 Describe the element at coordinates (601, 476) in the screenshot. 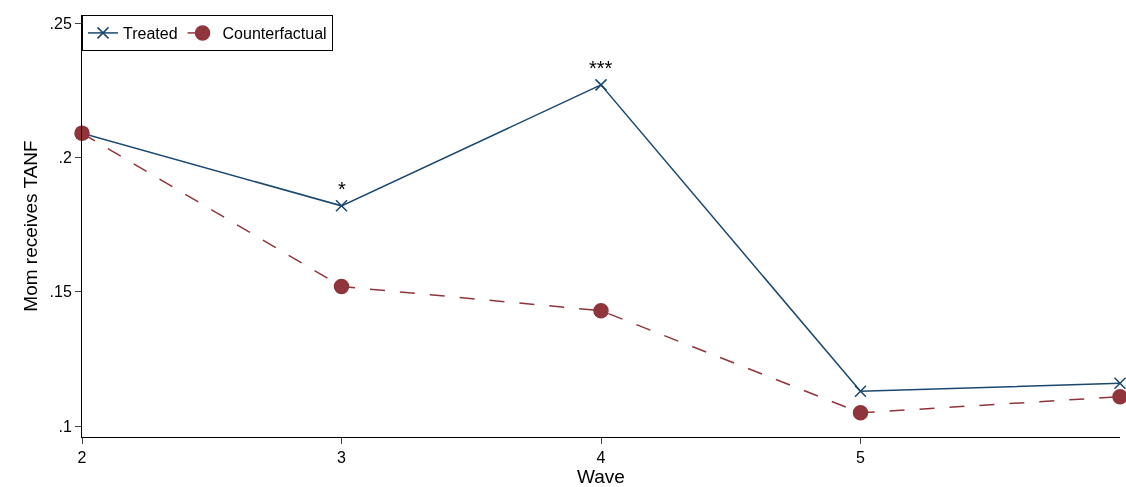

I see `x-axis-title: Wave` at that location.